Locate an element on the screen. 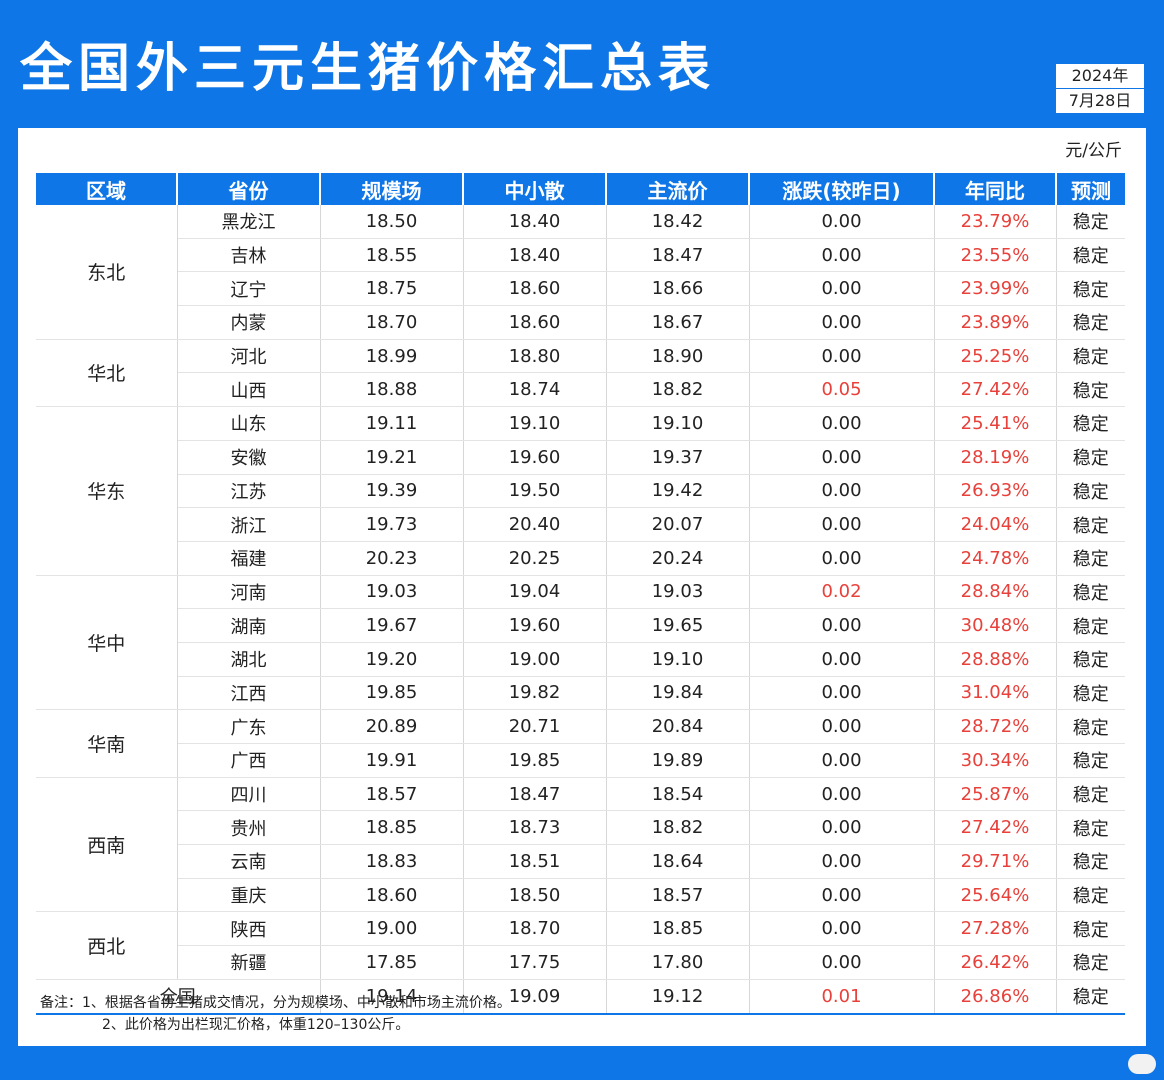 The height and width of the screenshot is (1080, 1164). small-farm-cell: 20.71 is located at coordinates (535, 726).